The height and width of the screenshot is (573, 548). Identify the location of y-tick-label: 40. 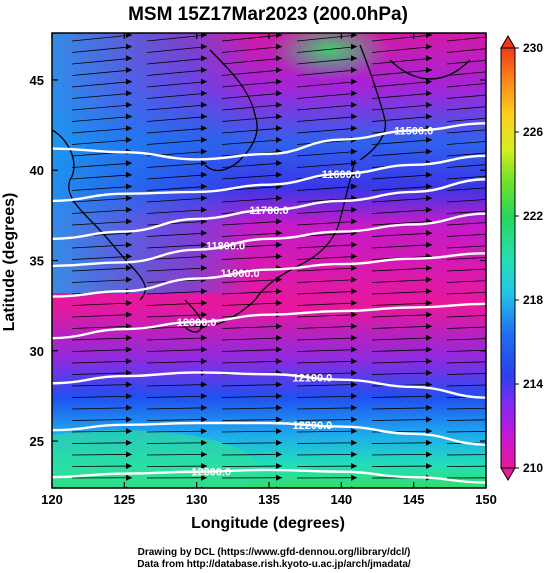
(37, 170).